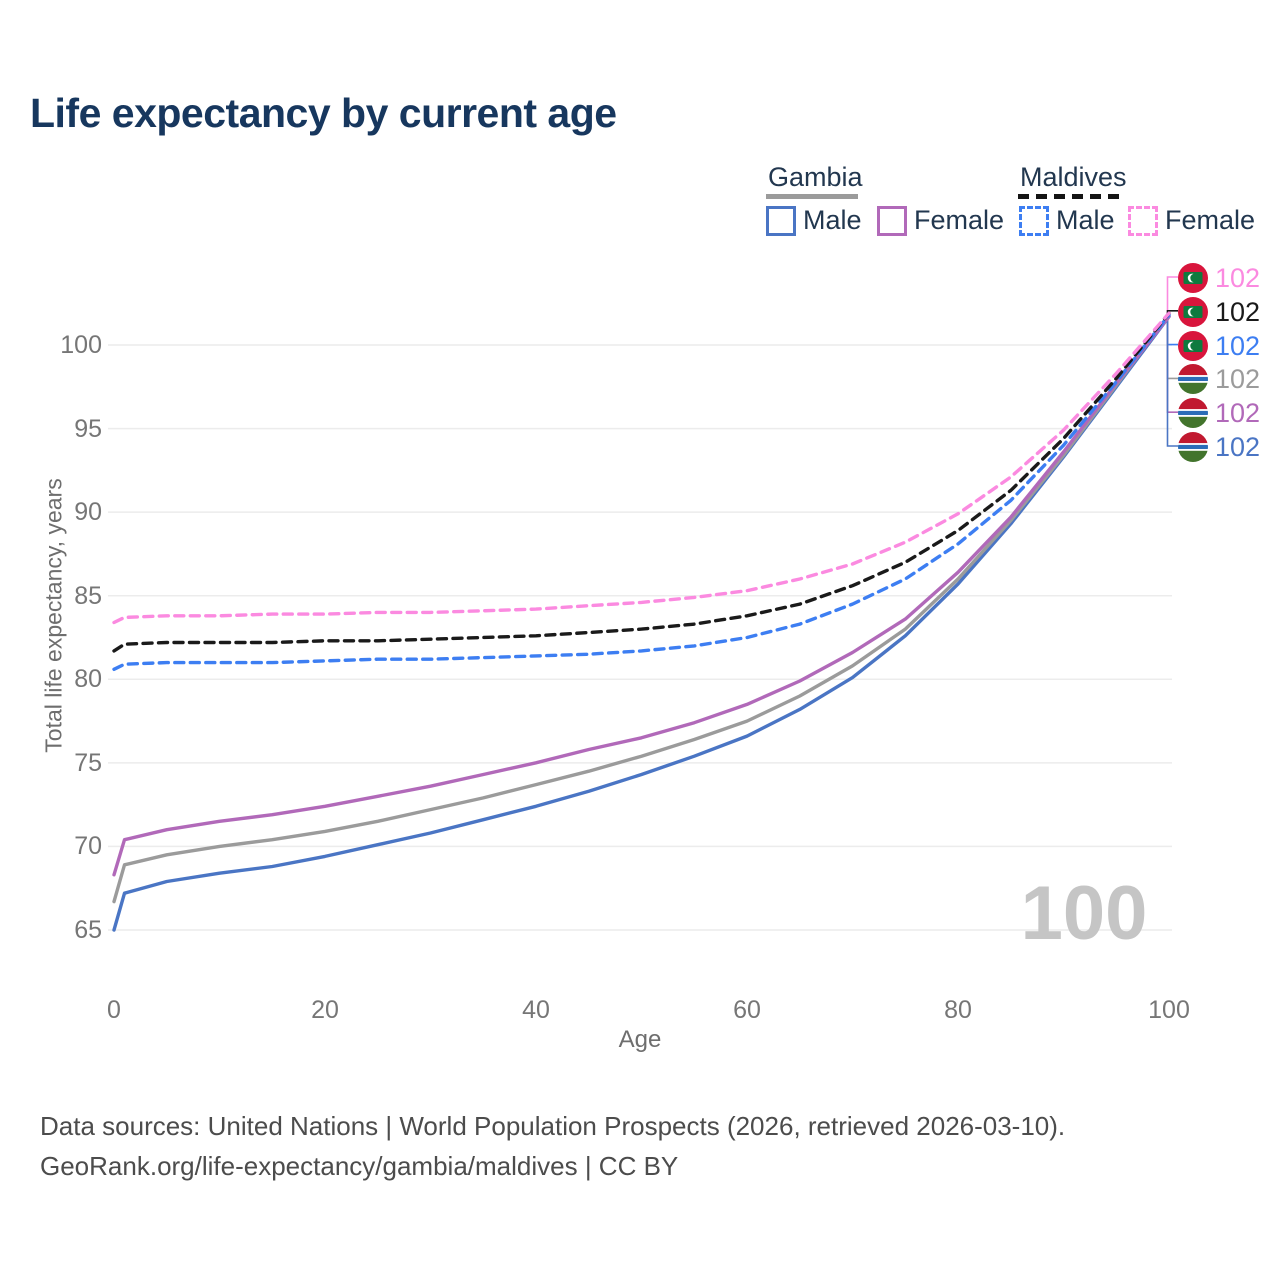 The image size is (1280, 1280). What do you see at coordinates (114, 1010) in the screenshot?
I see `x-tick-0: 0` at bounding box center [114, 1010].